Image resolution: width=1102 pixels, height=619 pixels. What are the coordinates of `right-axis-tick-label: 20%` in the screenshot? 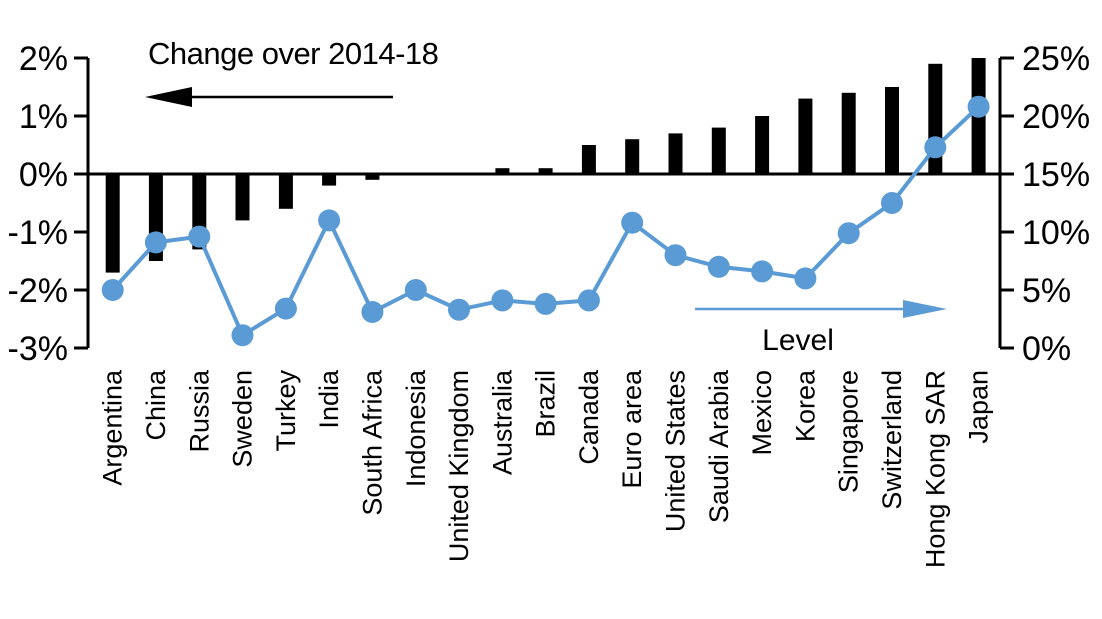 It's located at (1056, 117).